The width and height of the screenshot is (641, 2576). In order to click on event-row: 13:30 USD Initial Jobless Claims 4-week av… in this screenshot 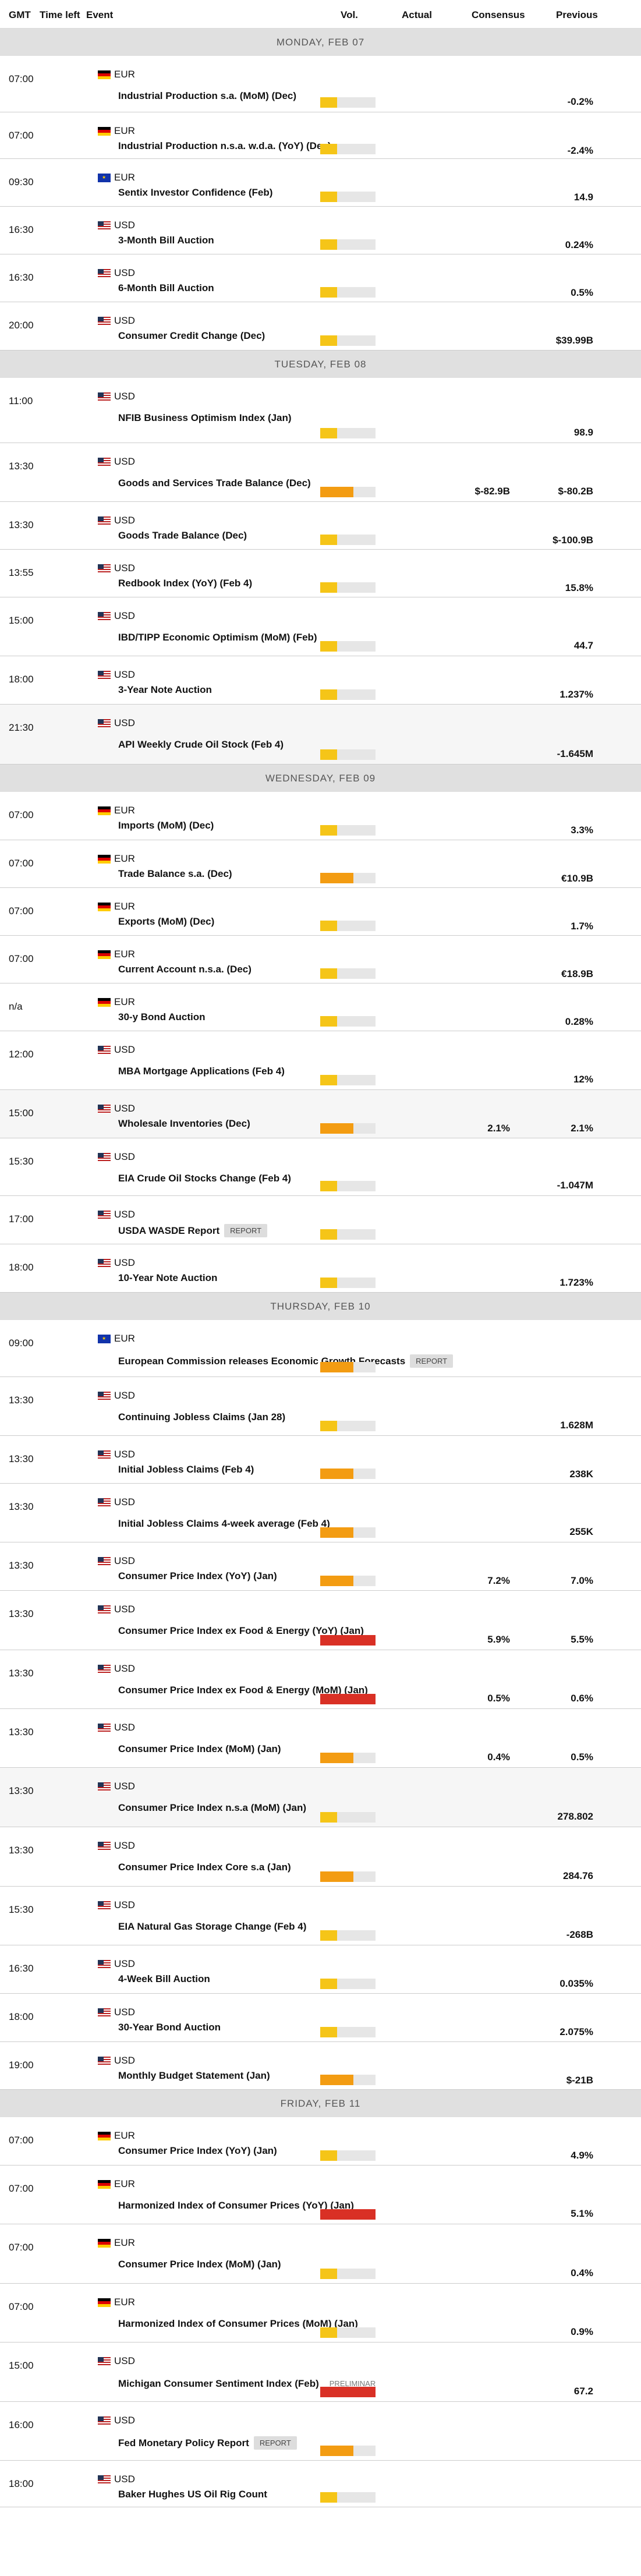, I will do `click(320, 1513)`.